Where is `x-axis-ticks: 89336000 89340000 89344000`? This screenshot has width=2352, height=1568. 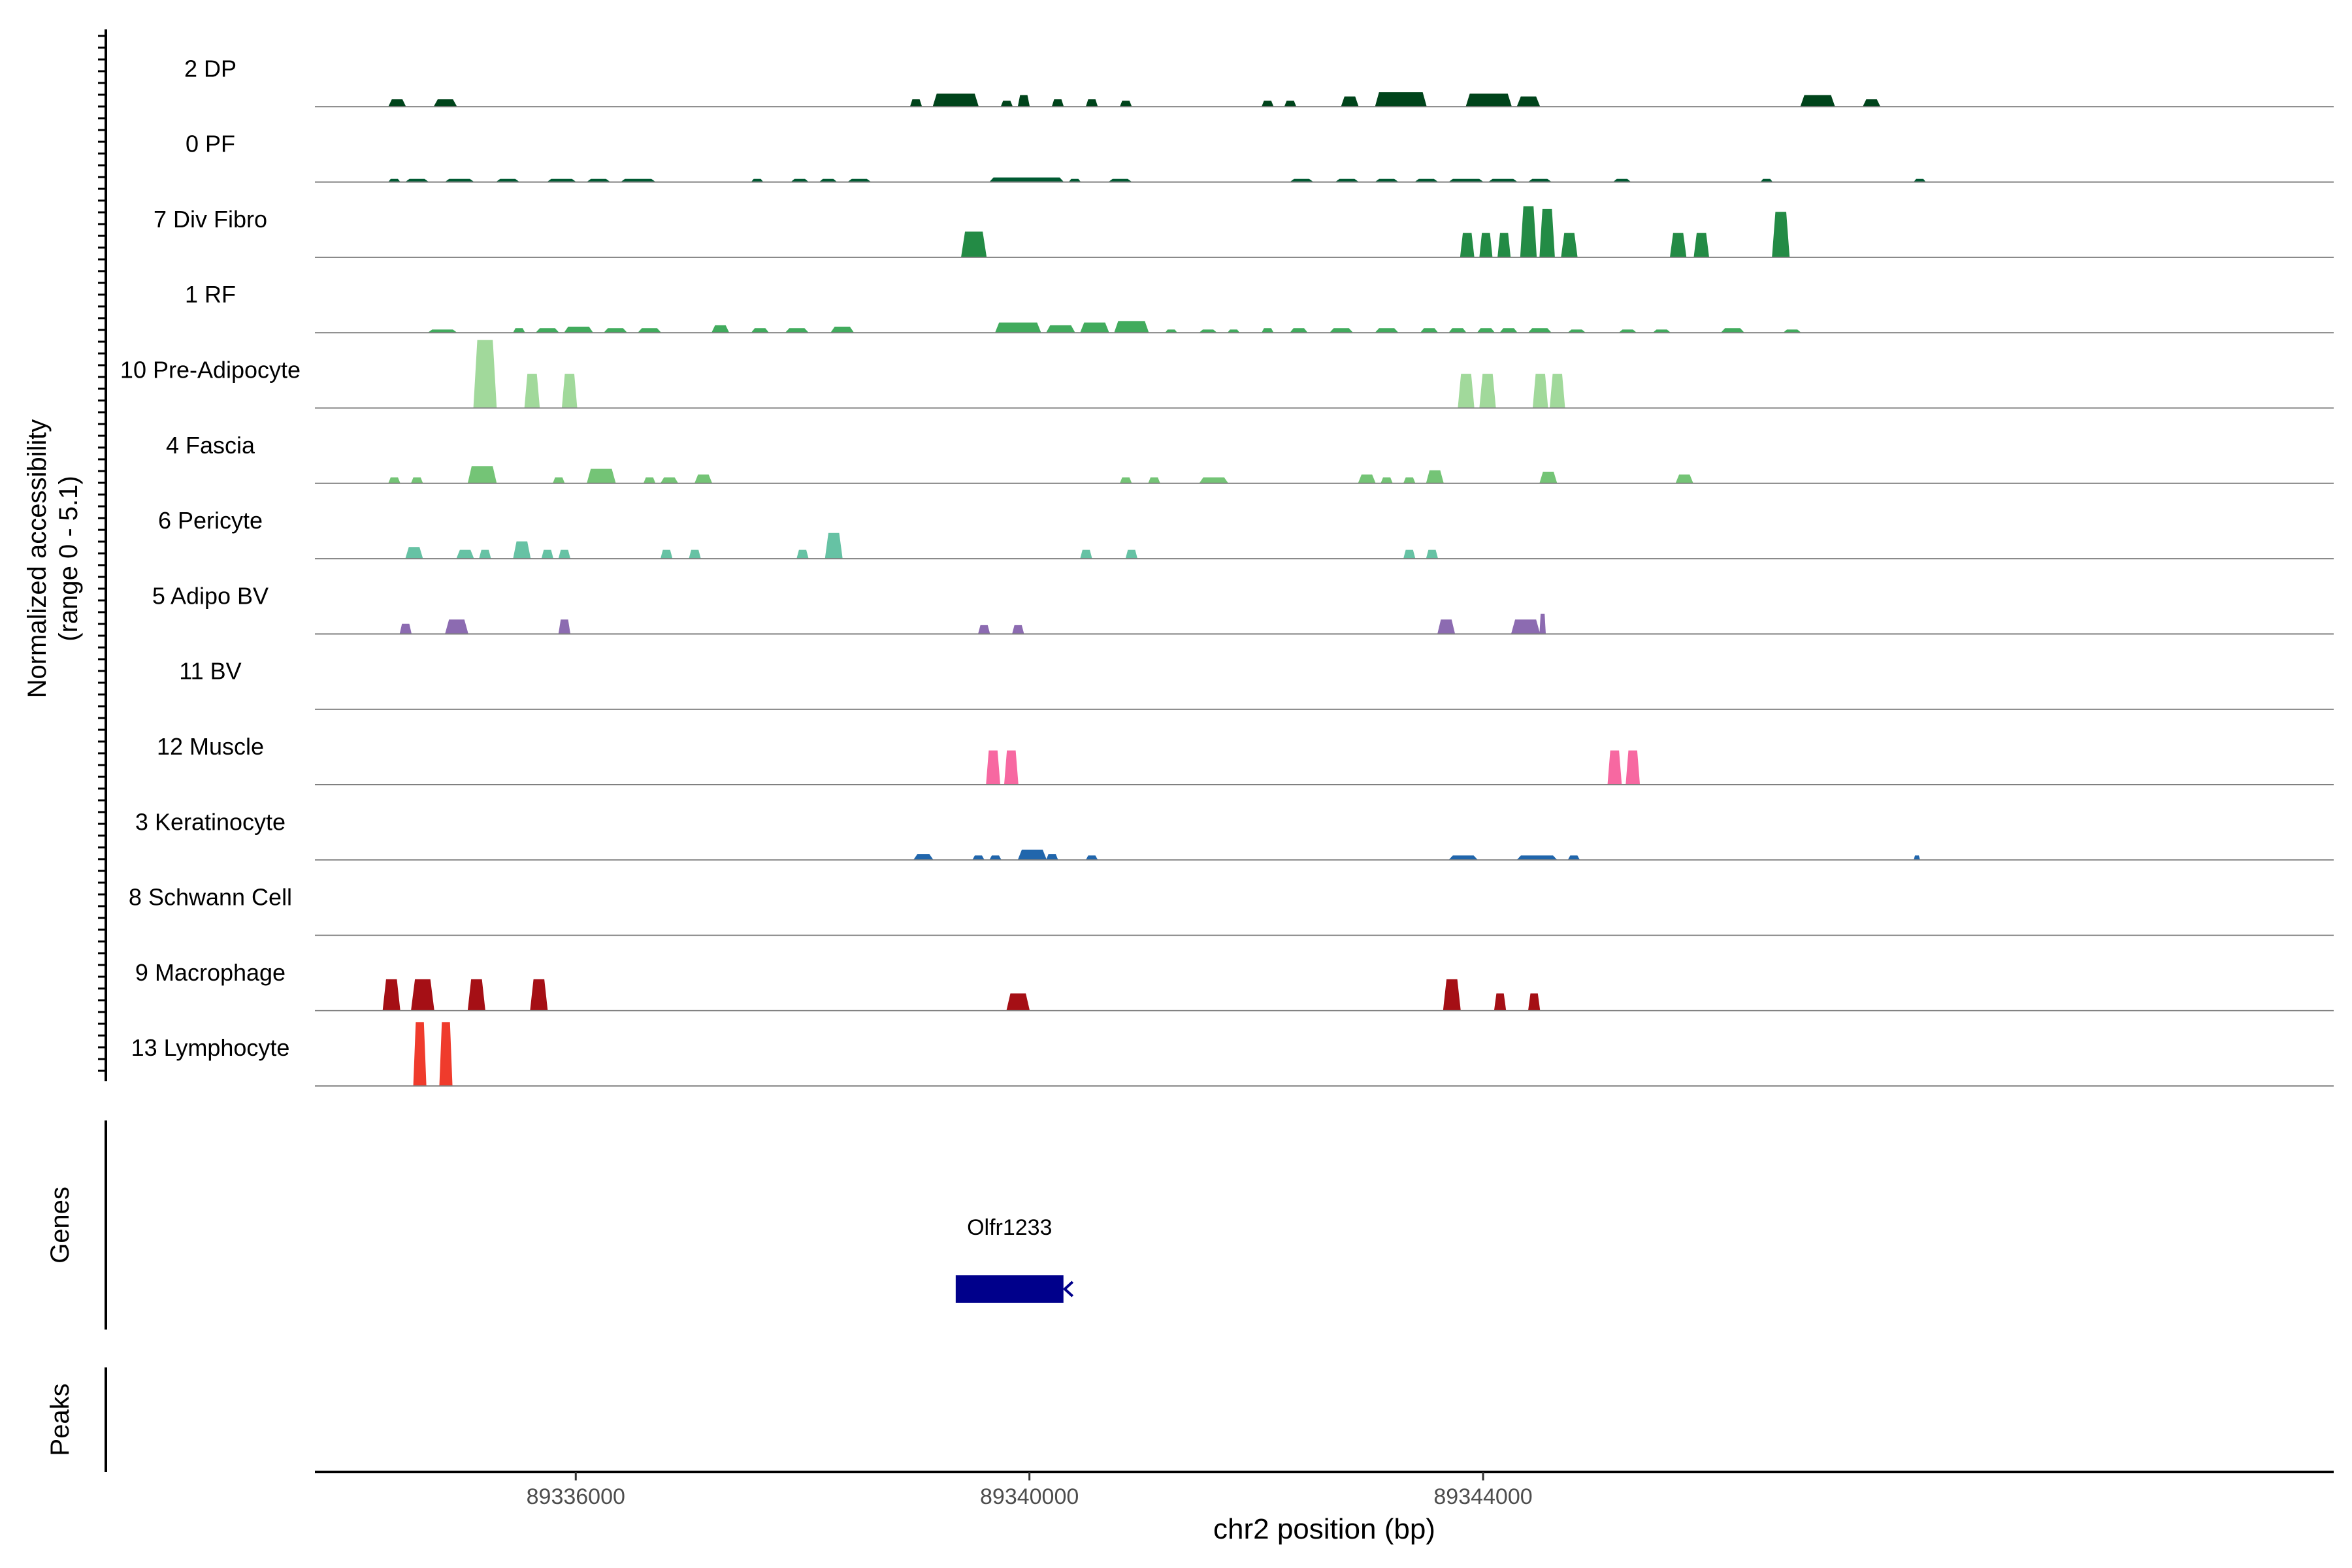 x-axis-ticks: 89336000 89340000 89344000 is located at coordinates (1030, 1490).